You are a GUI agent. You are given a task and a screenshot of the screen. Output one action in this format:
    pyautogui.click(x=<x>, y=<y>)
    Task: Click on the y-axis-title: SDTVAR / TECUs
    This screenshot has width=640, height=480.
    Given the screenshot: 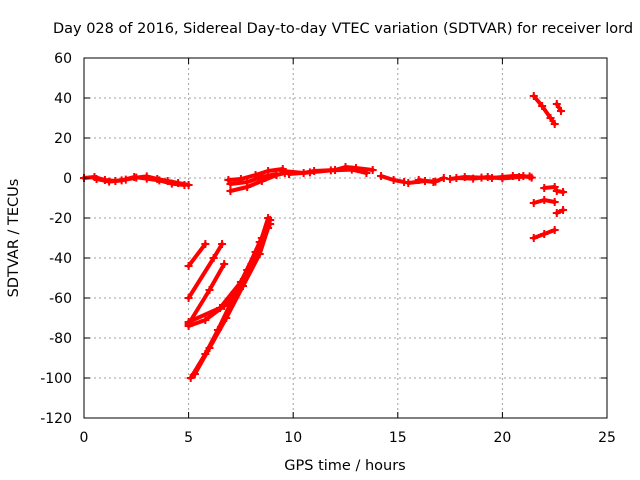 What is the action you would take?
    pyautogui.click(x=14, y=238)
    